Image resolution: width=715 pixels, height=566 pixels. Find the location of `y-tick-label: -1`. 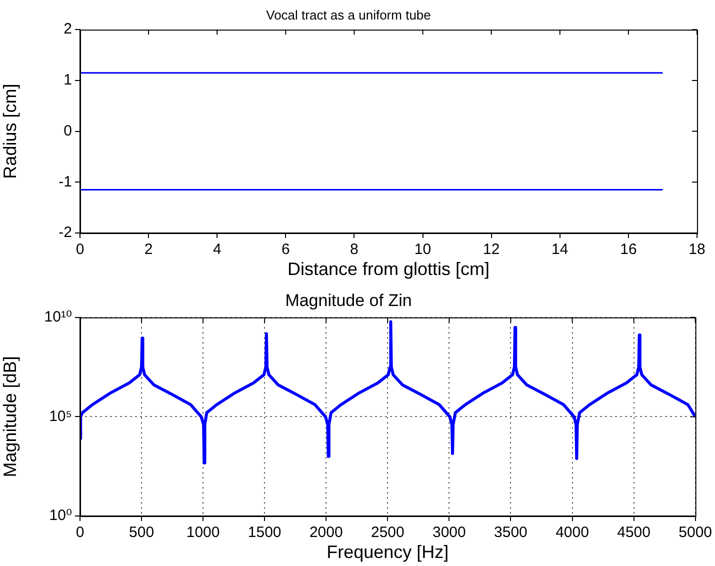

y-tick-label: -1 is located at coordinates (65, 181).